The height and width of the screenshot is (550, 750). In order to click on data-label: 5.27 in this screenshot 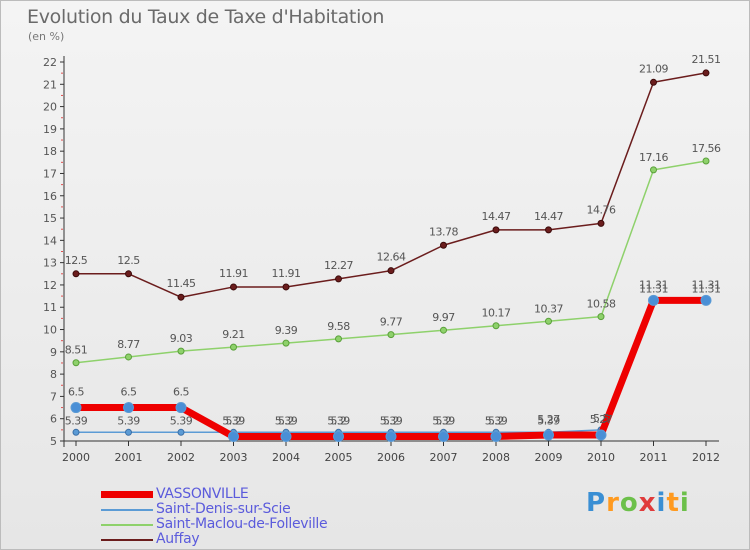, I will do `click(548, 419)`.